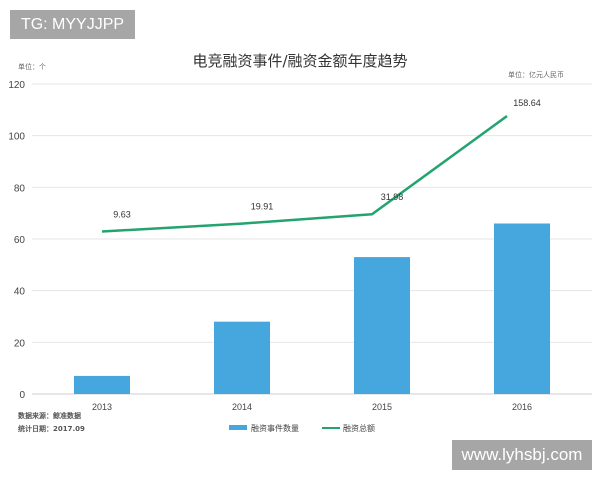 Image resolution: width=600 pixels, height=480 pixels. What do you see at coordinates (382, 407) in the screenshot?
I see `x-tick-label: 2015` at bounding box center [382, 407].